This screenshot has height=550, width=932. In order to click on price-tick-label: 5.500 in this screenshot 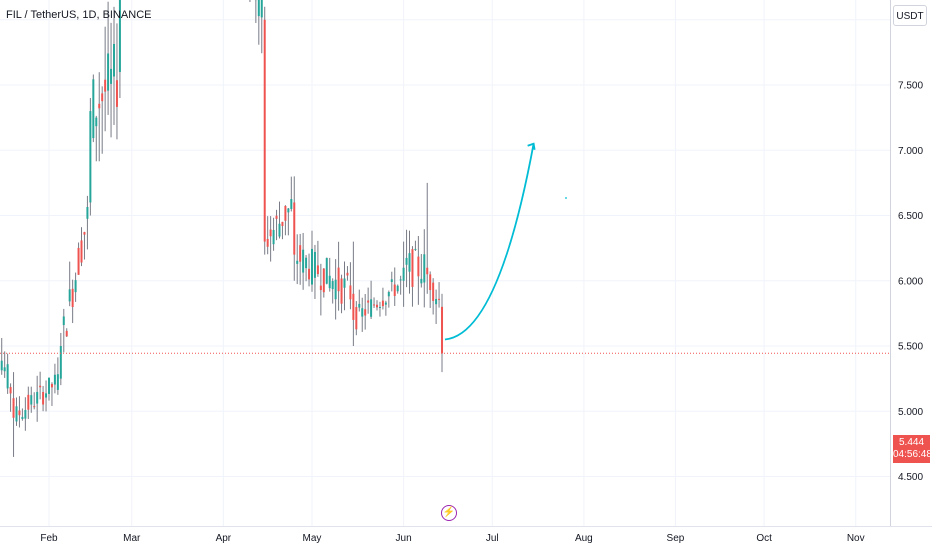, I will do `click(910, 347)`.